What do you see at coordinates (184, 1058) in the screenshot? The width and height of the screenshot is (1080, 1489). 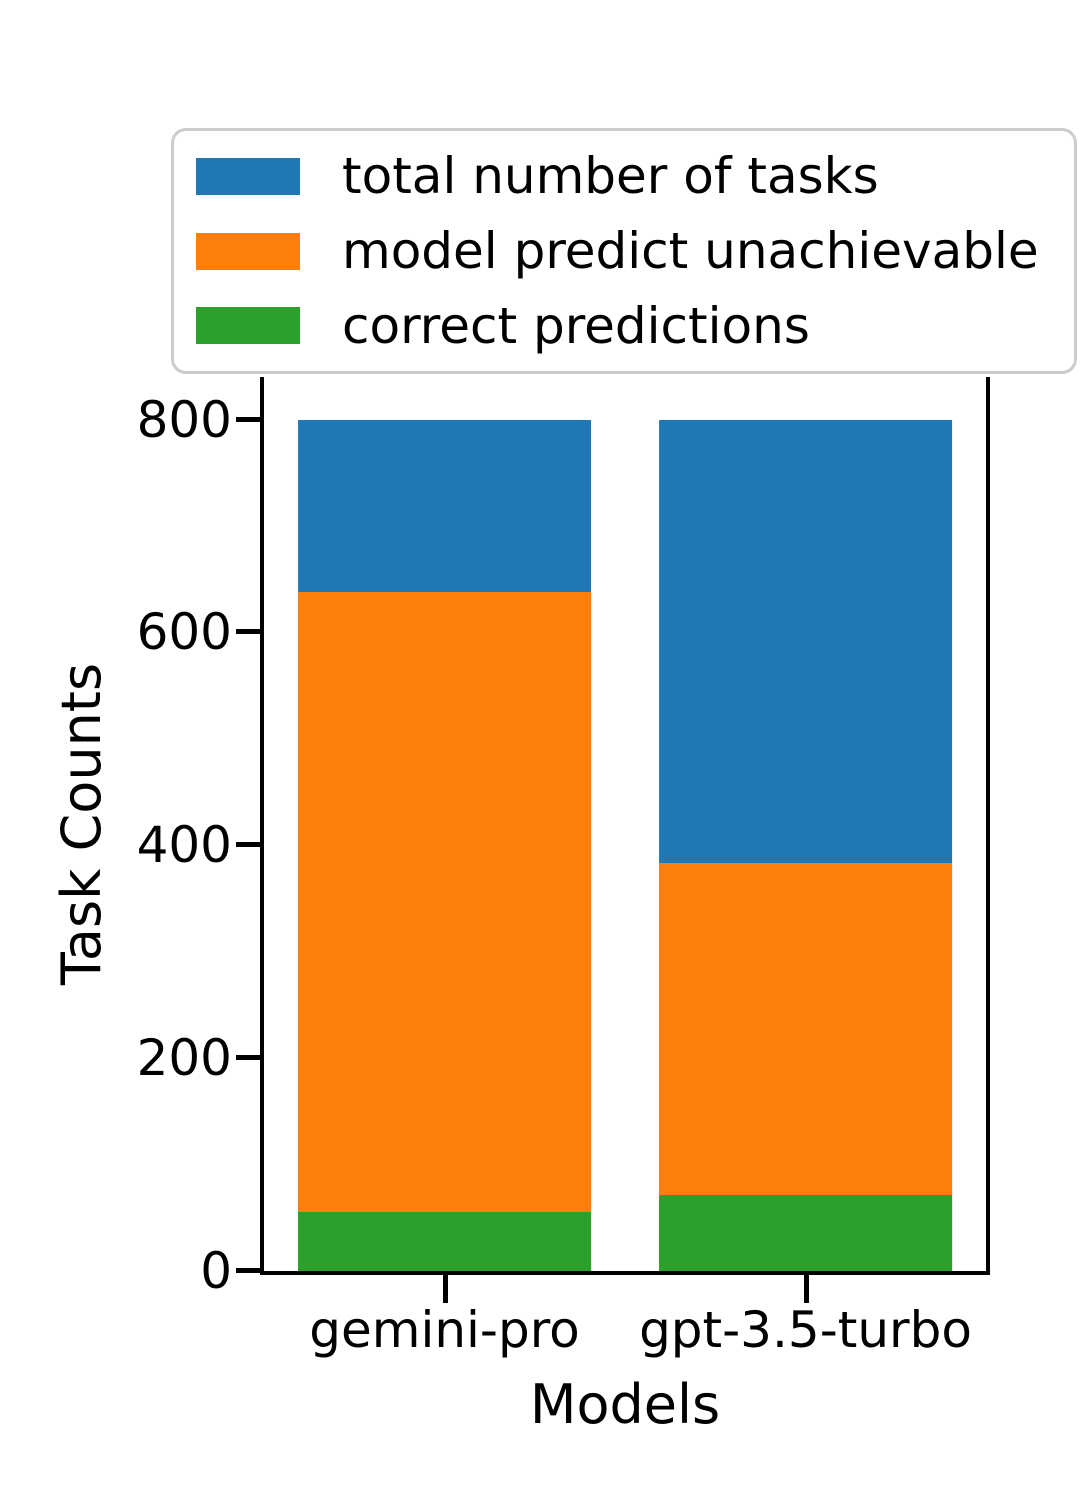 I see `y-tick-label-200: 200` at bounding box center [184, 1058].